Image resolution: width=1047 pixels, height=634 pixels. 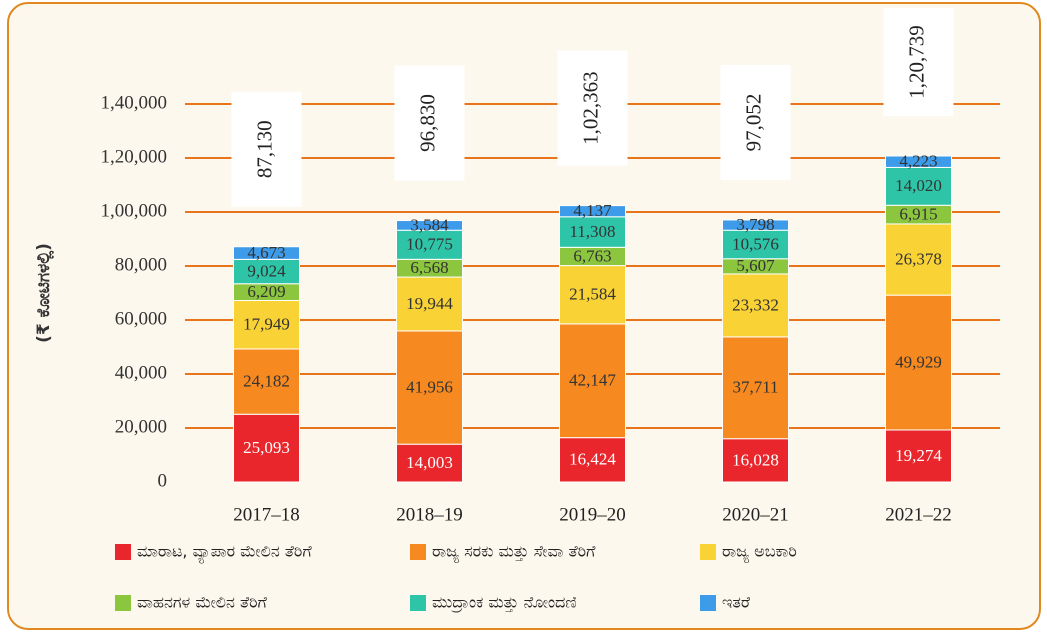 What do you see at coordinates (504, 603) in the screenshot?
I see `legend-label: ಮುದ್ರಾಂಕ ಮತ್ತು ನೋಂದಣಿ` at bounding box center [504, 603].